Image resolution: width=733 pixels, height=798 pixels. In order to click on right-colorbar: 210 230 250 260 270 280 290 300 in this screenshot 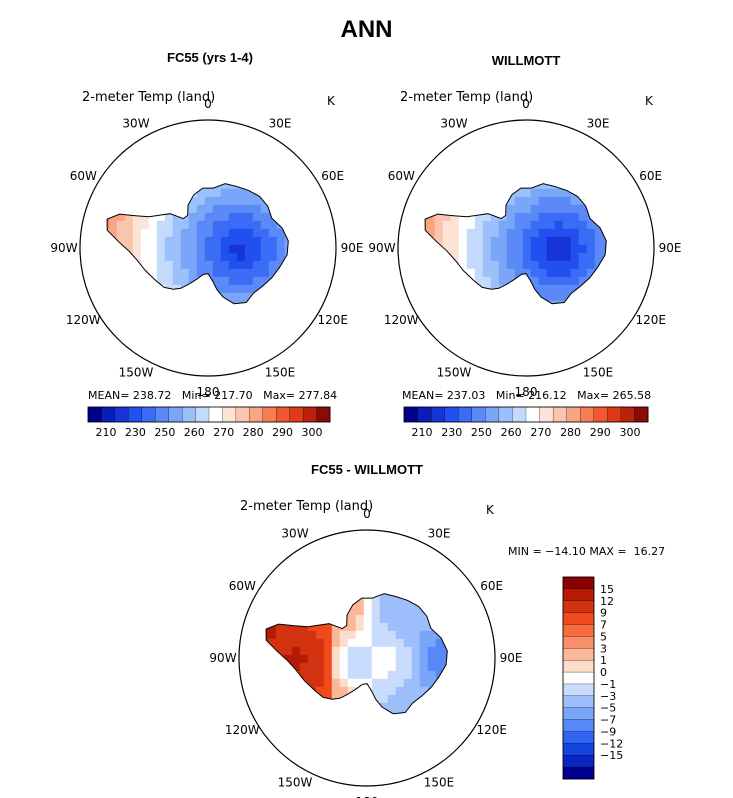, I will do `click(526, 422)`.